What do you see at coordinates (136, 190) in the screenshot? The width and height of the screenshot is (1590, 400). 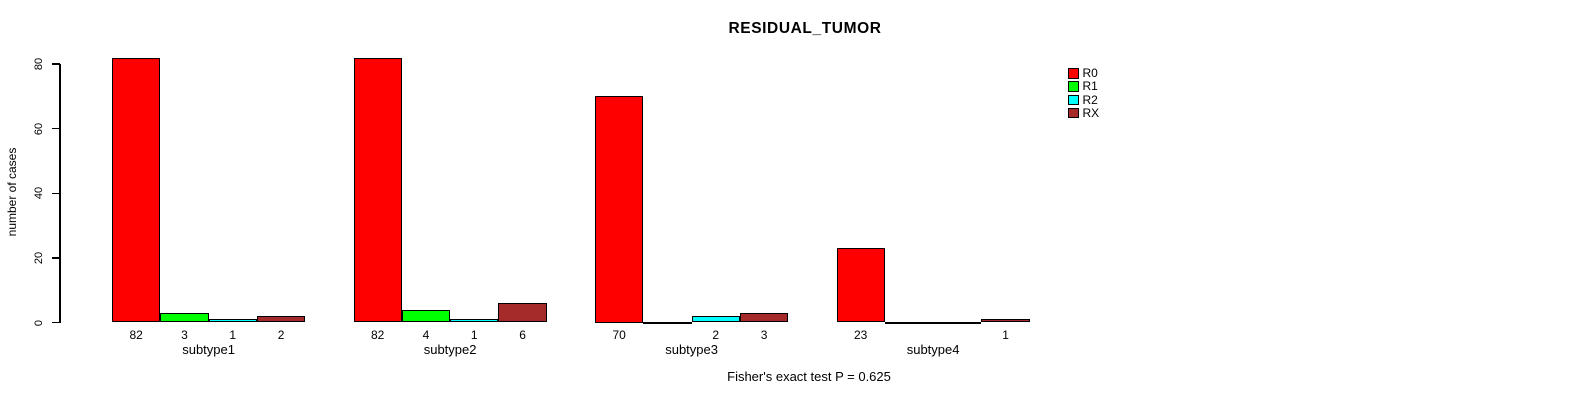 I see `bar-R0-subtype1` at bounding box center [136, 190].